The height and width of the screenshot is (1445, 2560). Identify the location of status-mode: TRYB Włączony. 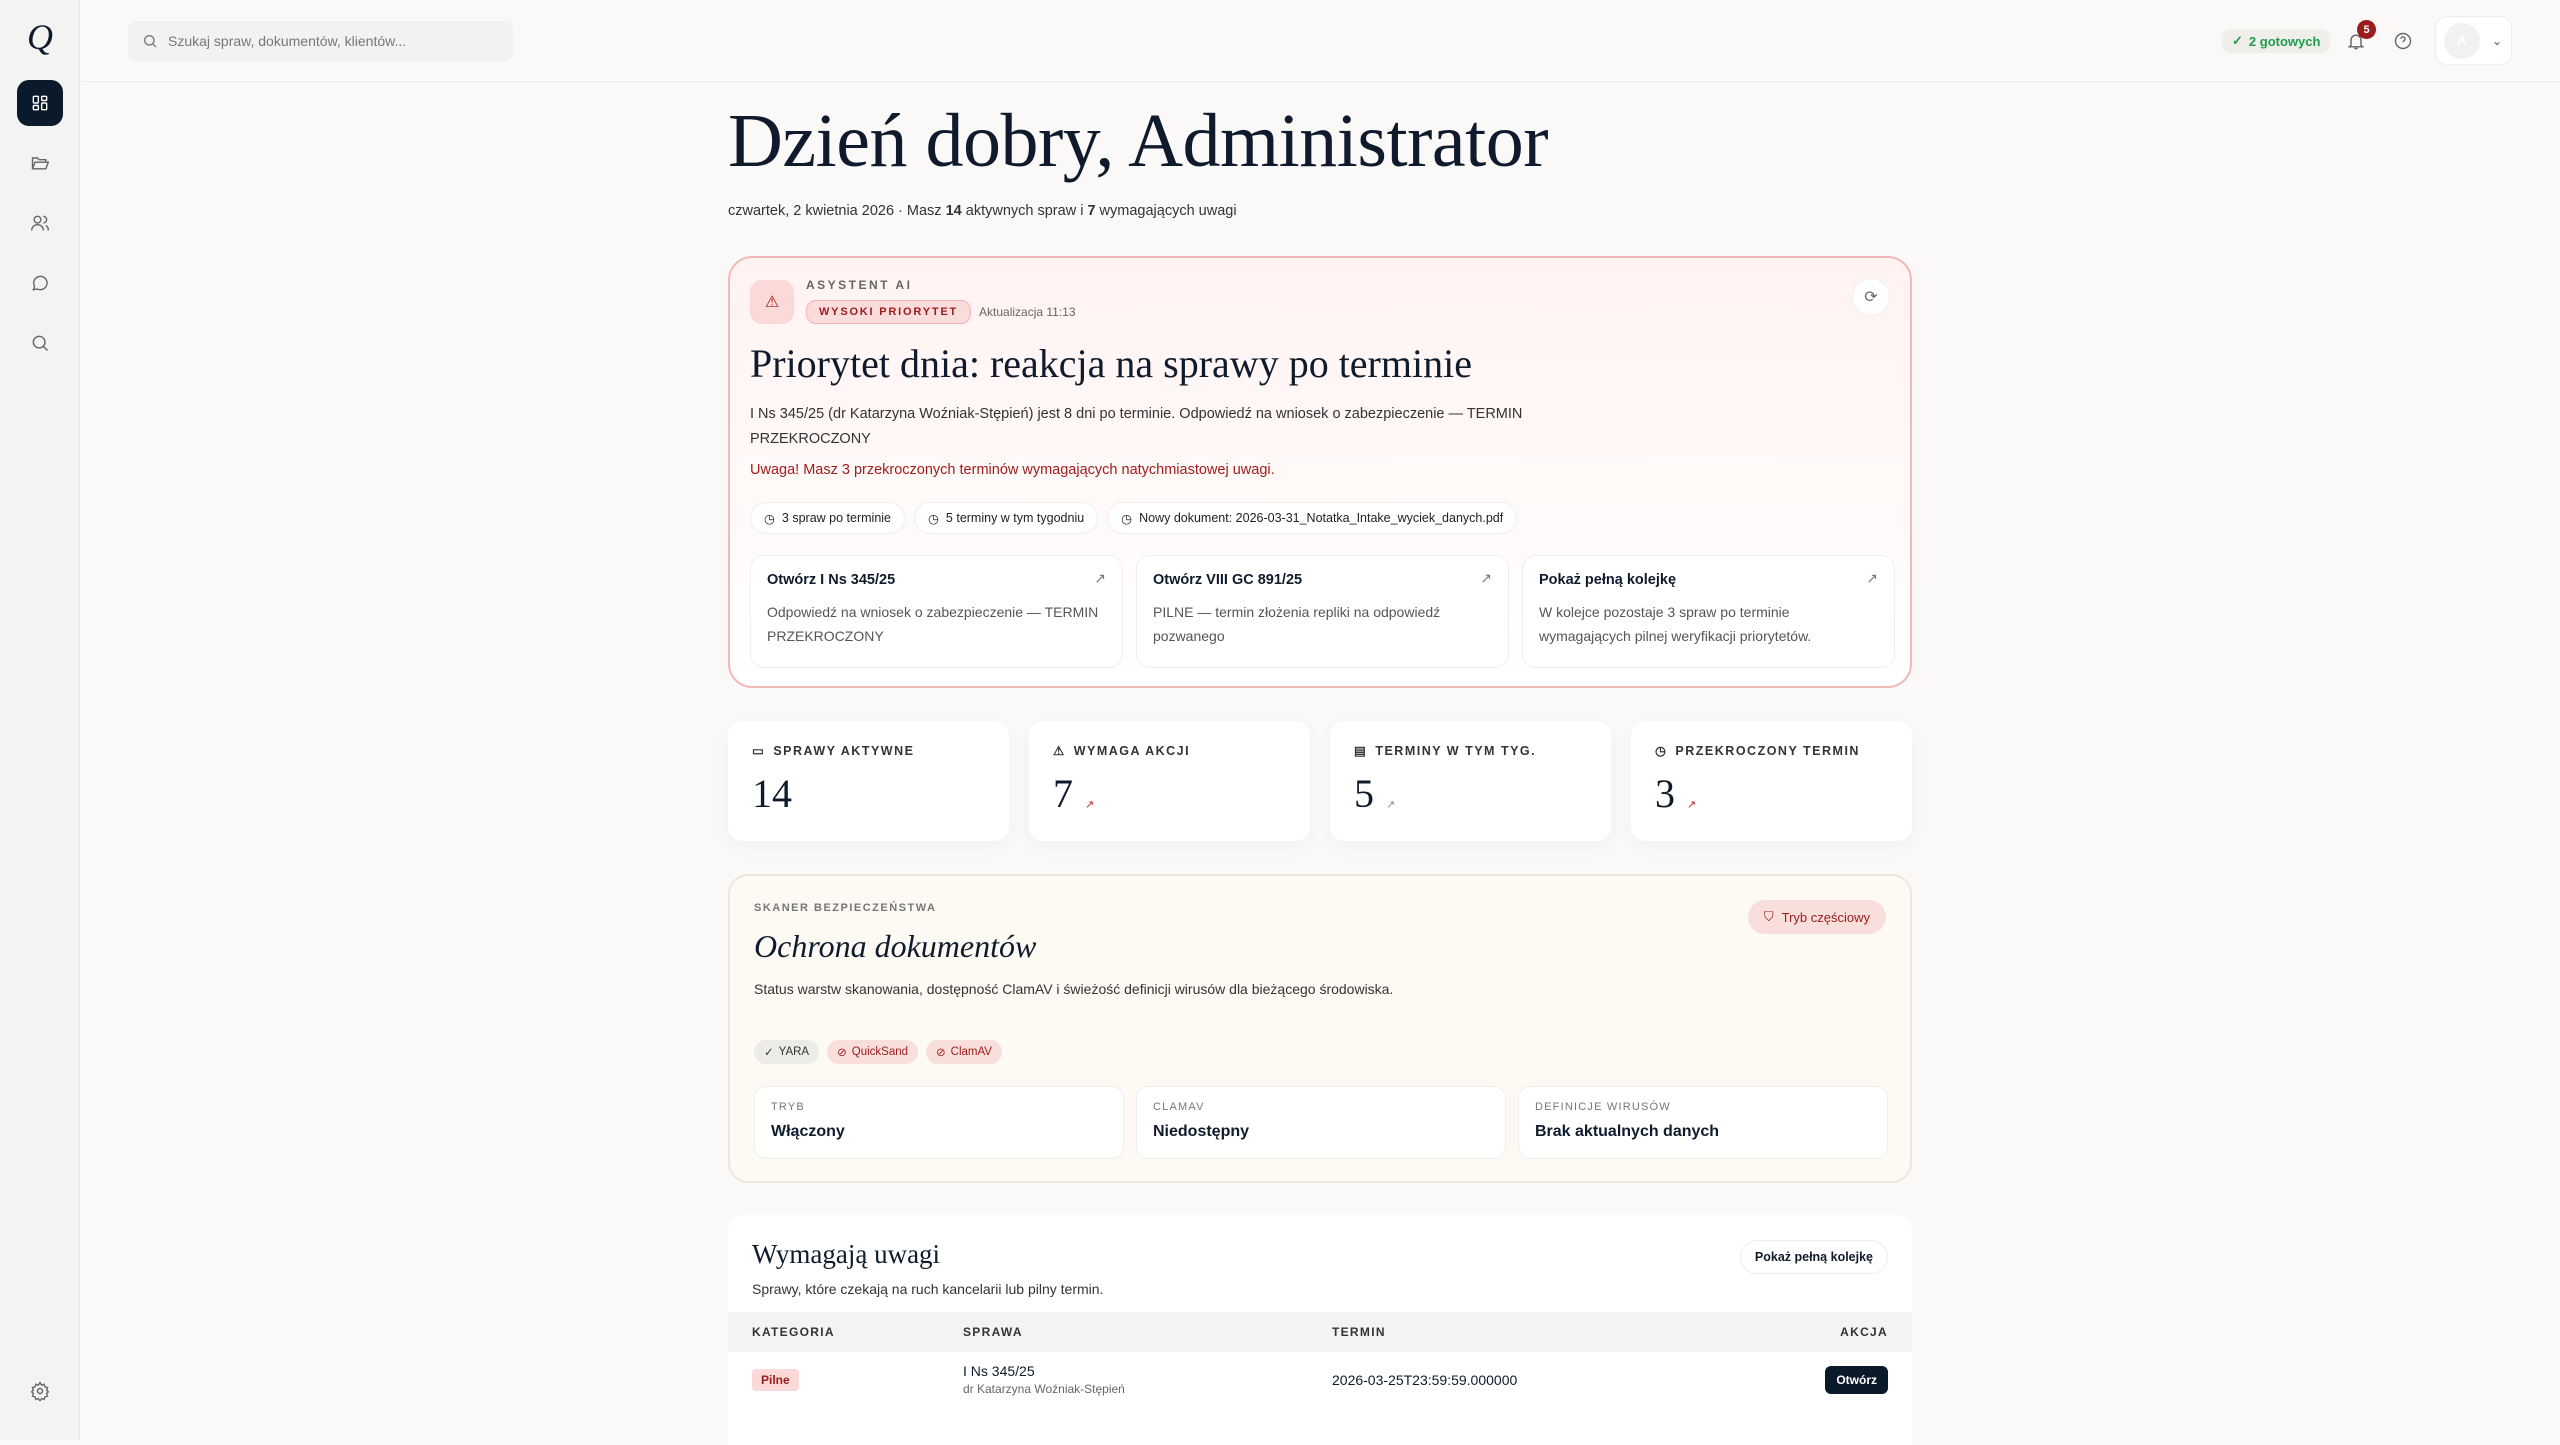
(939, 1122).